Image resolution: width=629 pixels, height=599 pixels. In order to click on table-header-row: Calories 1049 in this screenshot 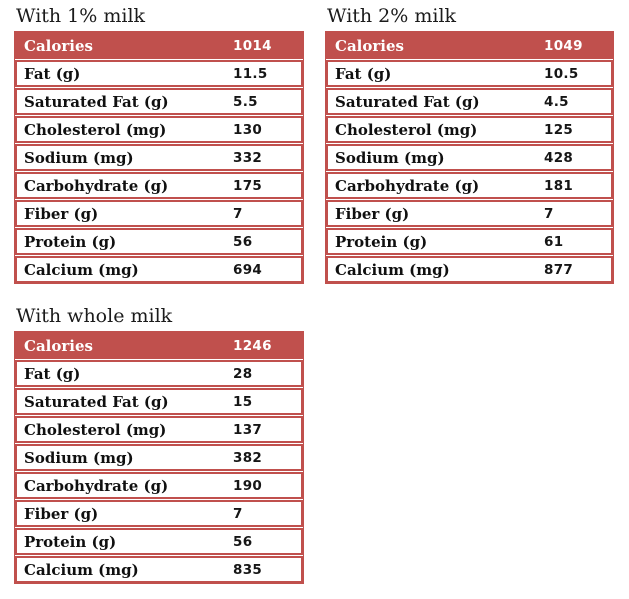, I will do `click(469, 45)`.